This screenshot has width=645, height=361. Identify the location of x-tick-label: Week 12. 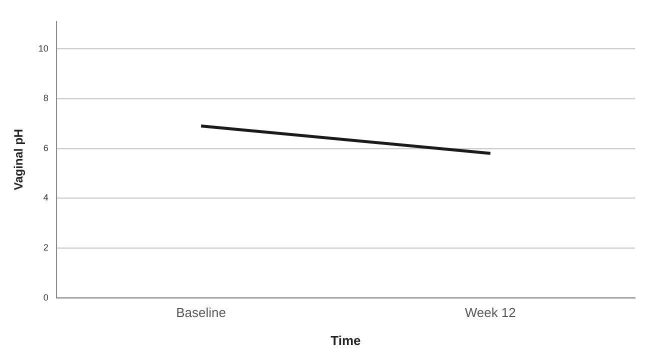
(490, 312).